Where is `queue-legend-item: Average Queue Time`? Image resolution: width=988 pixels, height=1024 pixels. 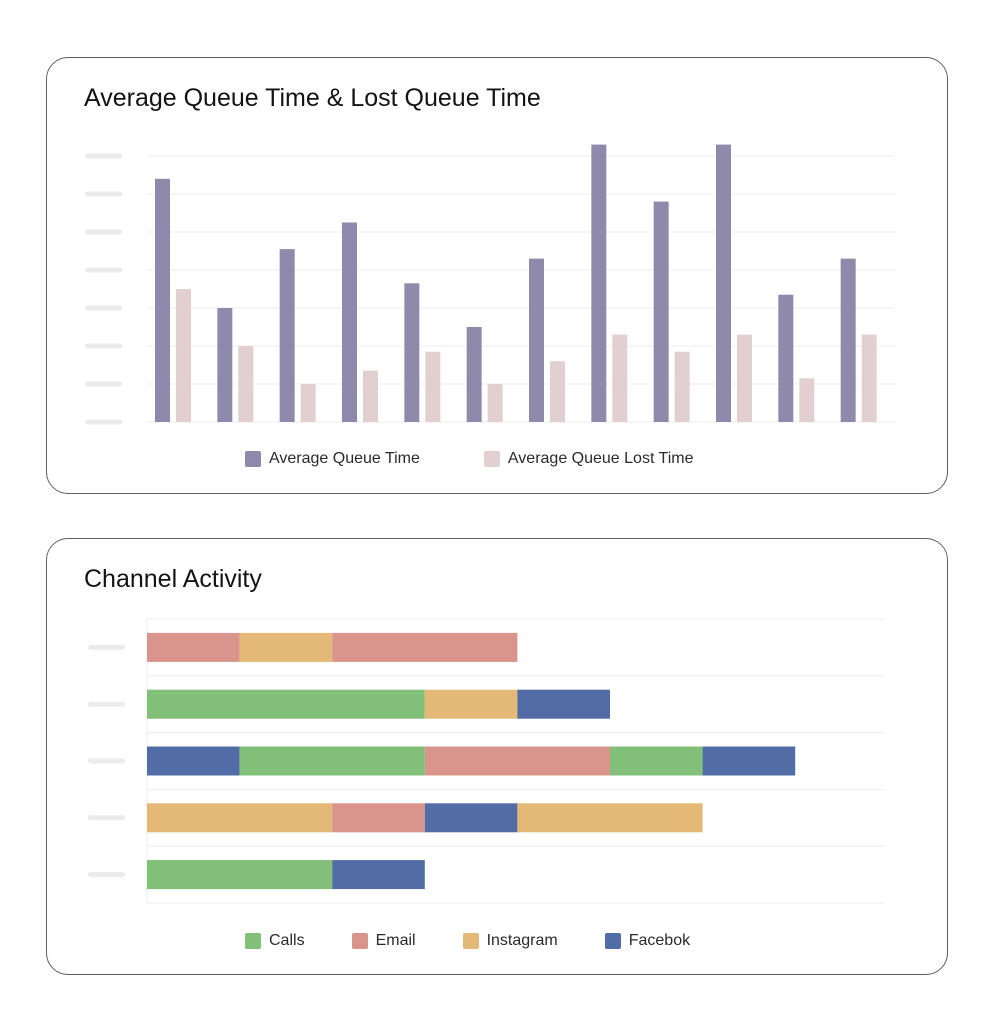
queue-legend-item: Average Queue Time is located at coordinates (332, 459).